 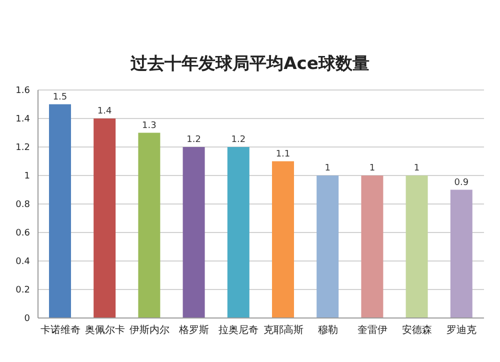 I want to click on x-tick-label: 拉奥尼奇, so click(x=238, y=330).